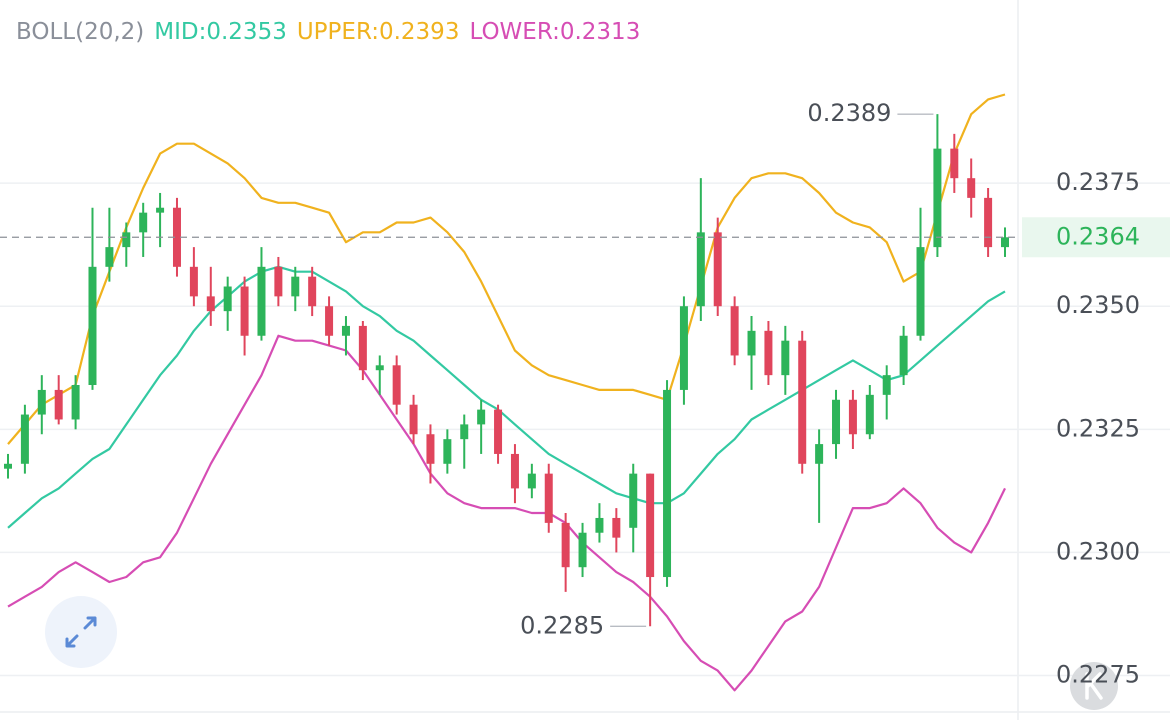 Image resolution: width=1170 pixels, height=720 pixels. What do you see at coordinates (1098, 551) in the screenshot?
I see `y-tick-label: 0.2300` at bounding box center [1098, 551].